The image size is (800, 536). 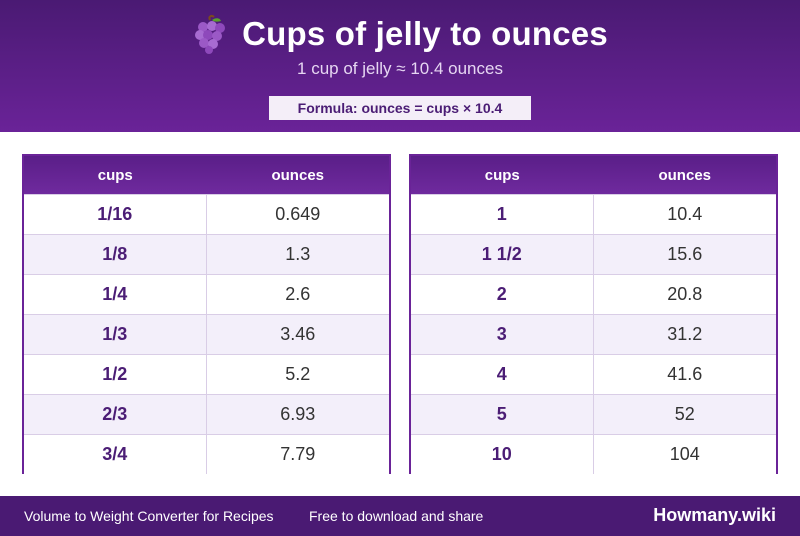 I want to click on ounces-cell: 1.3, so click(x=298, y=254).